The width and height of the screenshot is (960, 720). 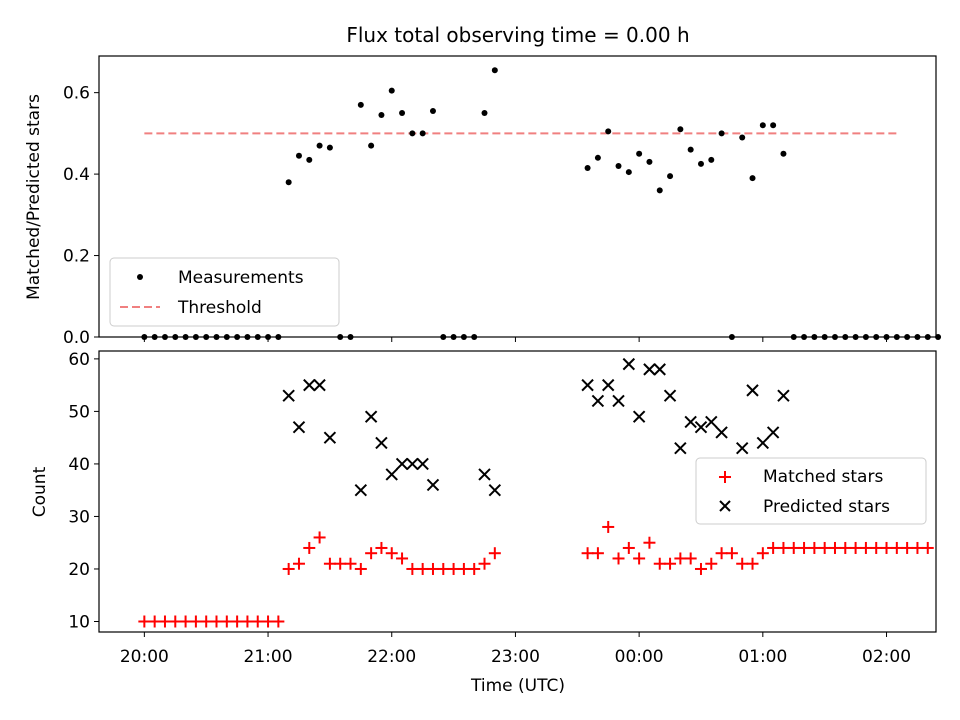 What do you see at coordinates (515, 657) in the screenshot?
I see `x-tick-label-3: 23:00` at bounding box center [515, 657].